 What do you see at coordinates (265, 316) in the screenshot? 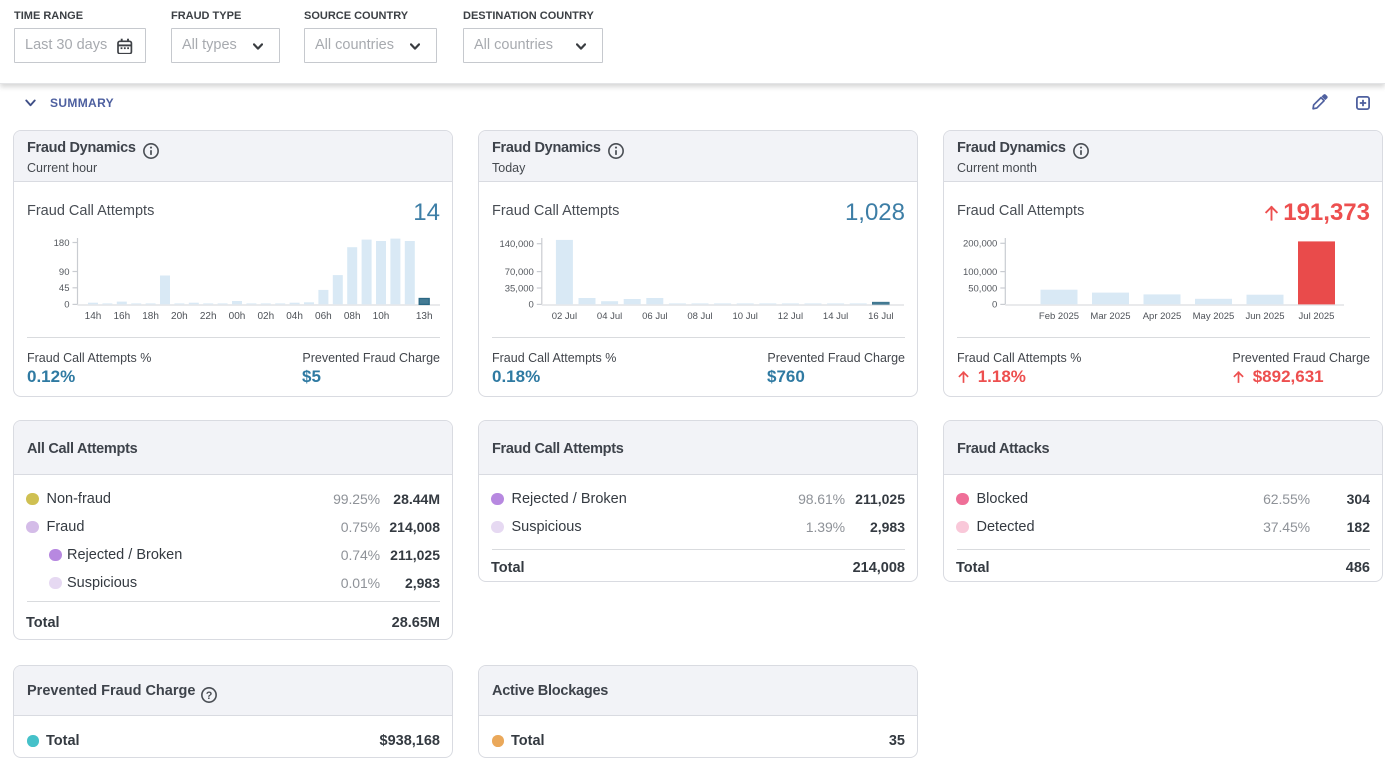
I see `svg-text: 02h` at bounding box center [265, 316].